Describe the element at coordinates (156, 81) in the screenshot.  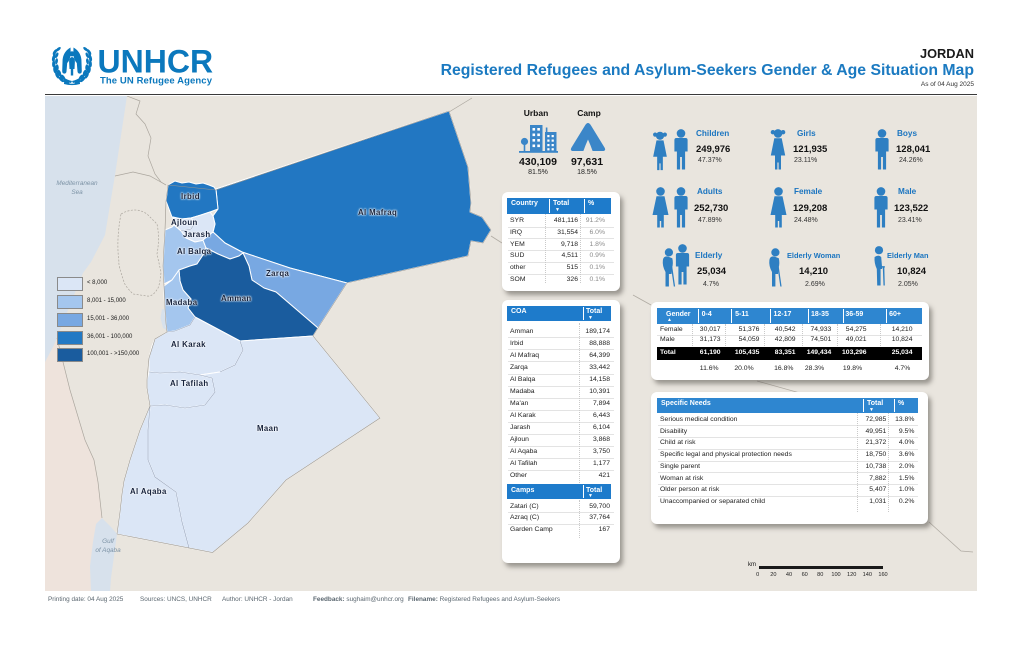
I see `svg-text: The UN Refugee Agency` at that location.